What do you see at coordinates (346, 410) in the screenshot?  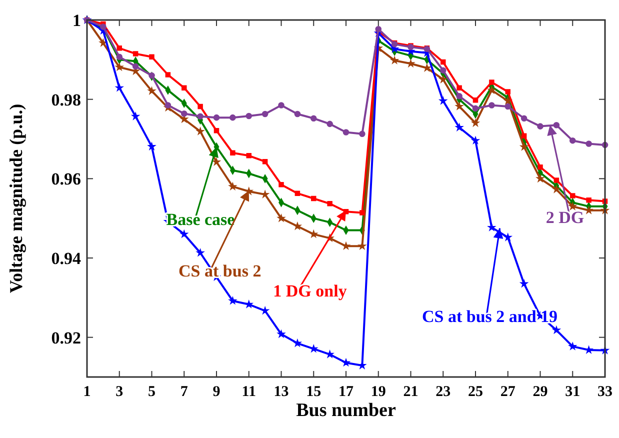 I see `x-axis-title: Bus number` at bounding box center [346, 410].